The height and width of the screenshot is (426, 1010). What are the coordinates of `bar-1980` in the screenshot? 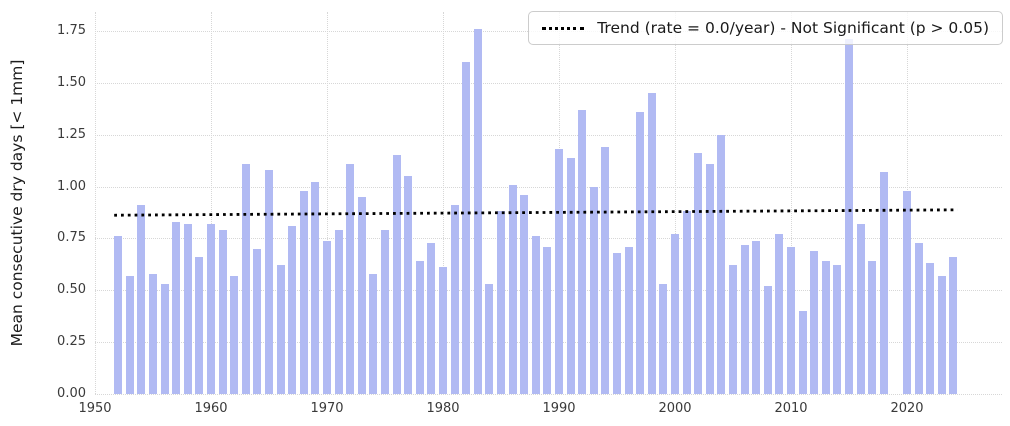 It's located at (443, 330).